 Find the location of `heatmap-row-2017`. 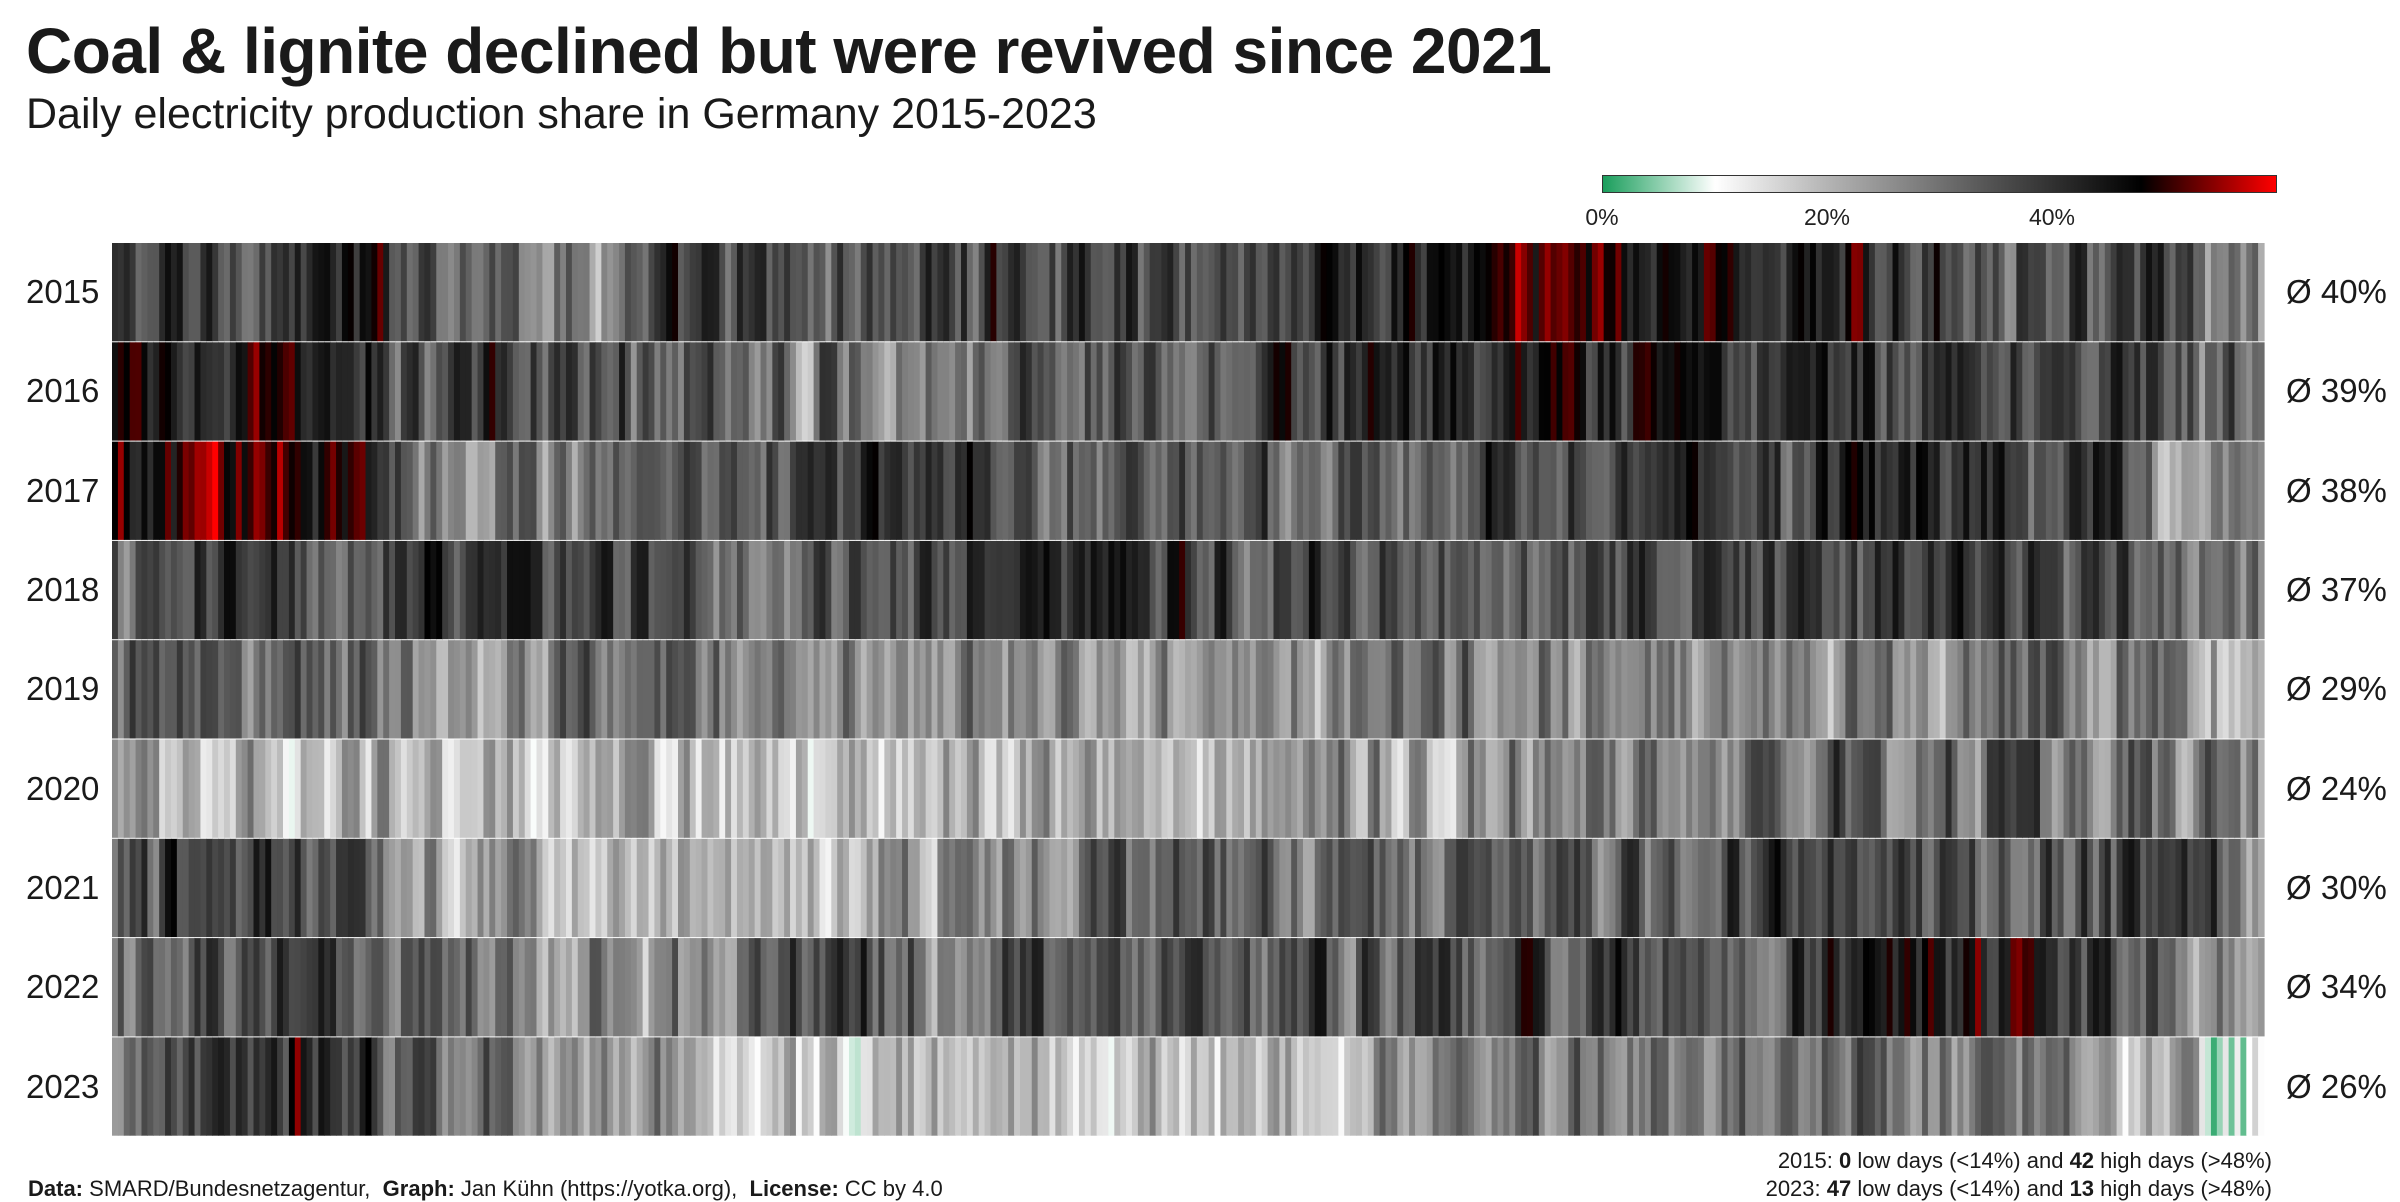

heatmap-row-2017 is located at coordinates (1188, 490).